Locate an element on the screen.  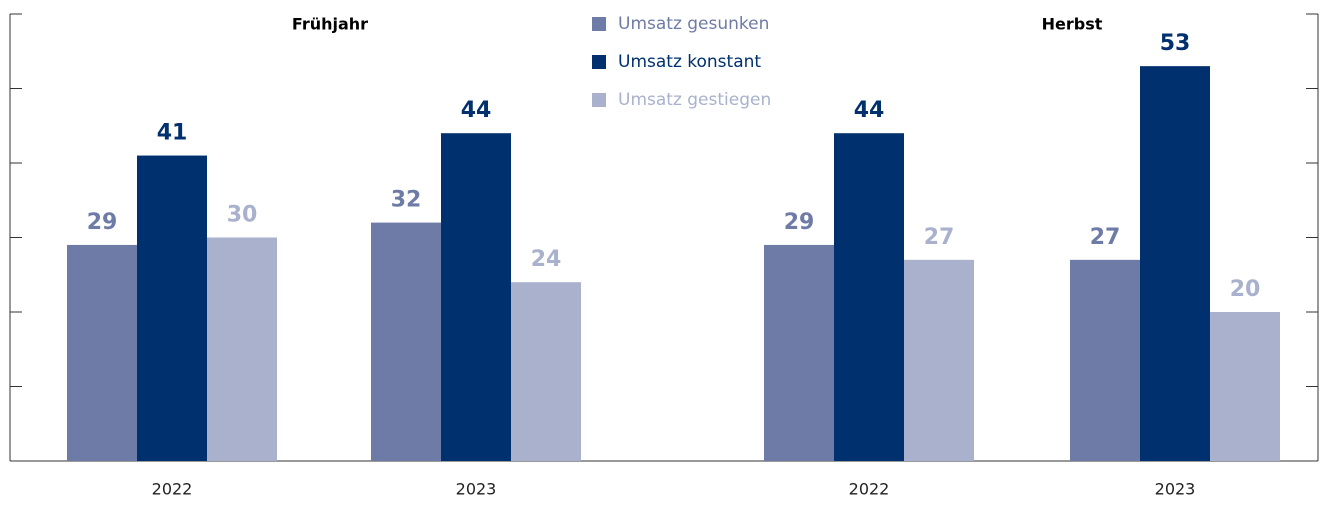
value-label: 53 is located at coordinates (1175, 43).